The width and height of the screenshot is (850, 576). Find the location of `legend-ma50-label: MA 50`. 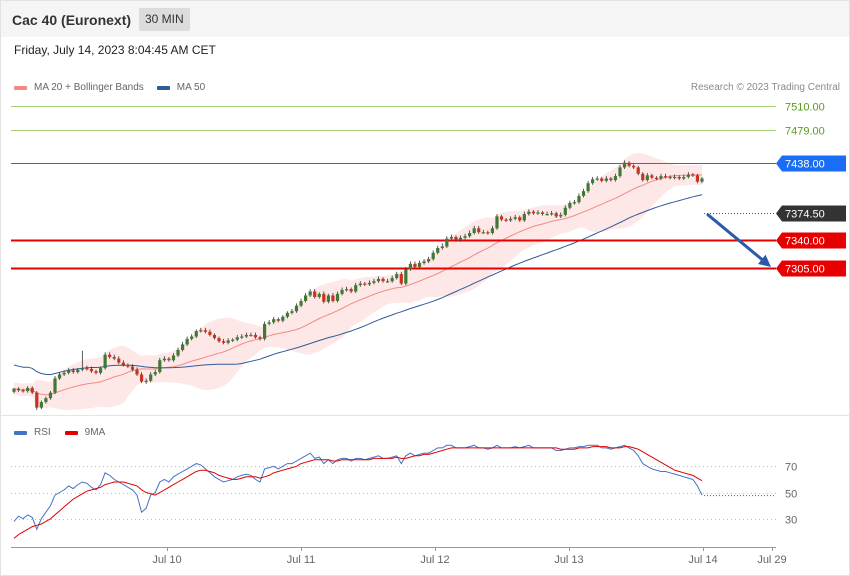

legend-ma50-label: MA 50 is located at coordinates (191, 87).